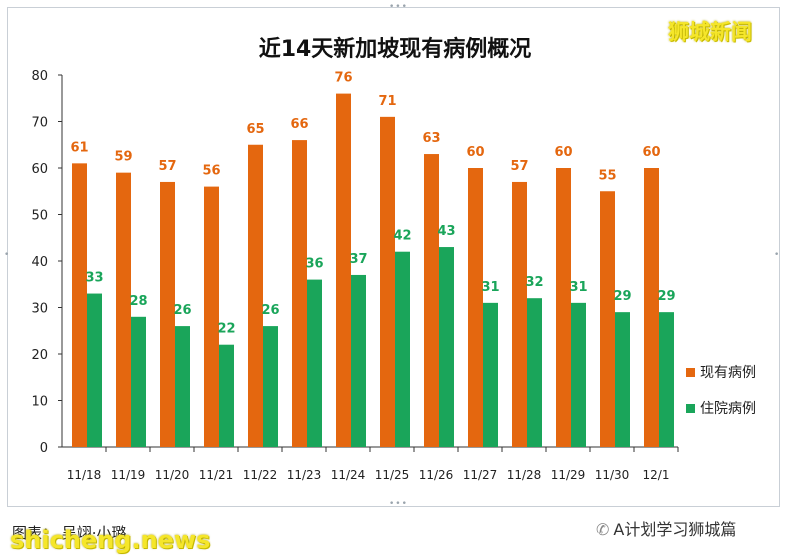  Describe the element at coordinates (402, 236) in the screenshot. I see `data-label: 42` at that location.